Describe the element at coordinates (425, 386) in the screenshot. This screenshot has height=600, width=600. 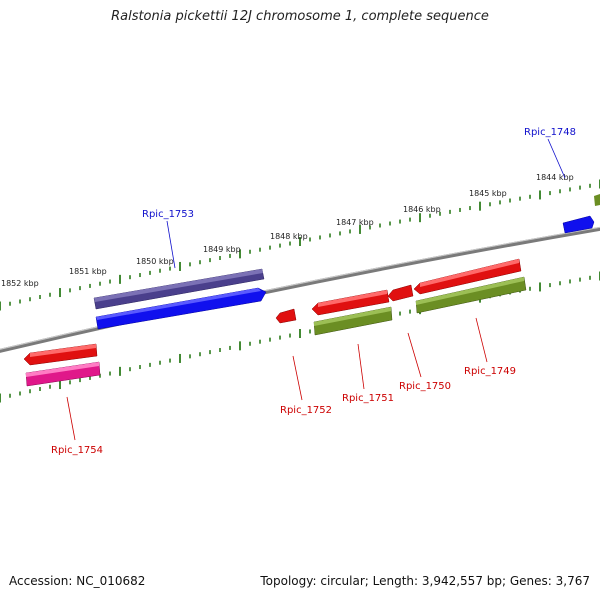
I see `label-rpic-1750: Rpic_1750` at that location.